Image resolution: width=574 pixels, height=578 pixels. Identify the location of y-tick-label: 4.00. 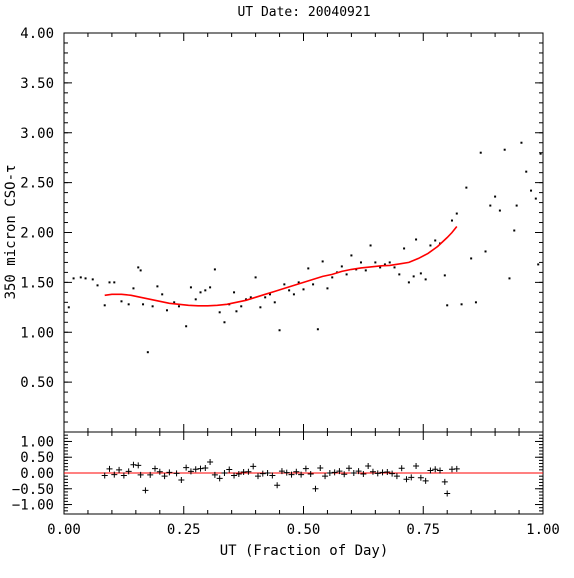
(37, 34).